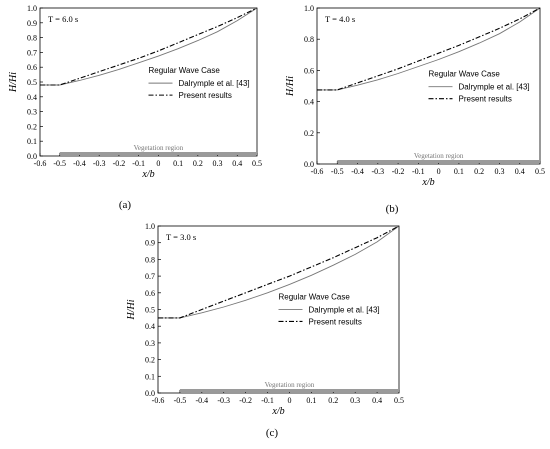 This screenshot has height=449, width=550. I want to click on panel-label: (c), so click(272, 433).